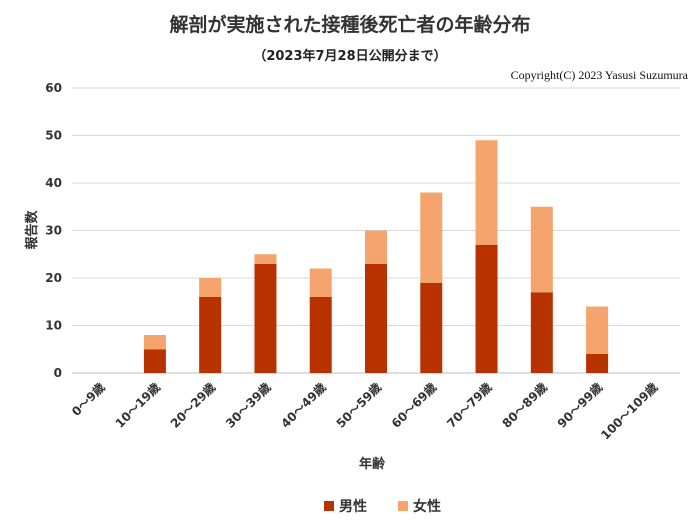 Image resolution: width=700 pixels, height=531 pixels. Describe the element at coordinates (468, 405) in the screenshot. I see `x-tick-label: 70～79歳` at that location.